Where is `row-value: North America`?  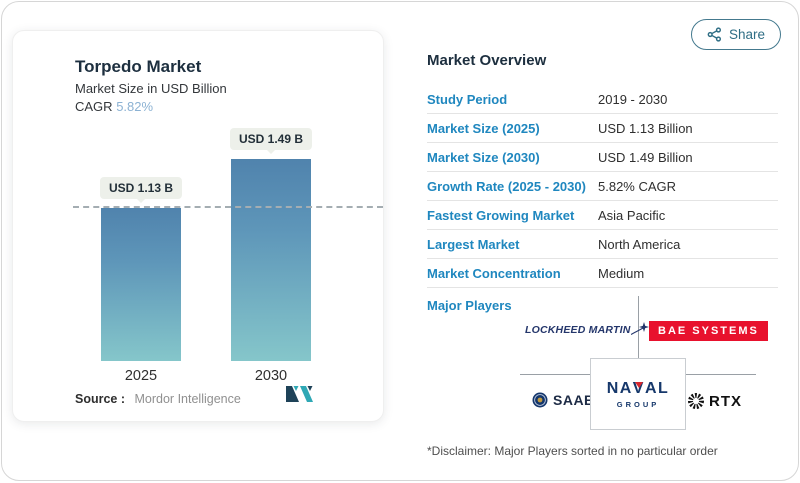
row-value: North America is located at coordinates (639, 244).